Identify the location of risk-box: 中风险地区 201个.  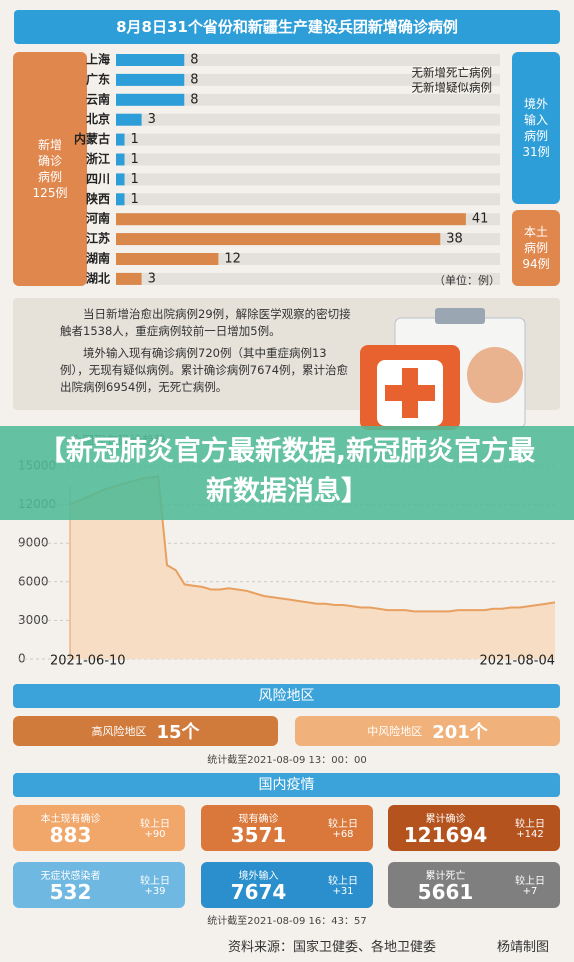
(427, 731).